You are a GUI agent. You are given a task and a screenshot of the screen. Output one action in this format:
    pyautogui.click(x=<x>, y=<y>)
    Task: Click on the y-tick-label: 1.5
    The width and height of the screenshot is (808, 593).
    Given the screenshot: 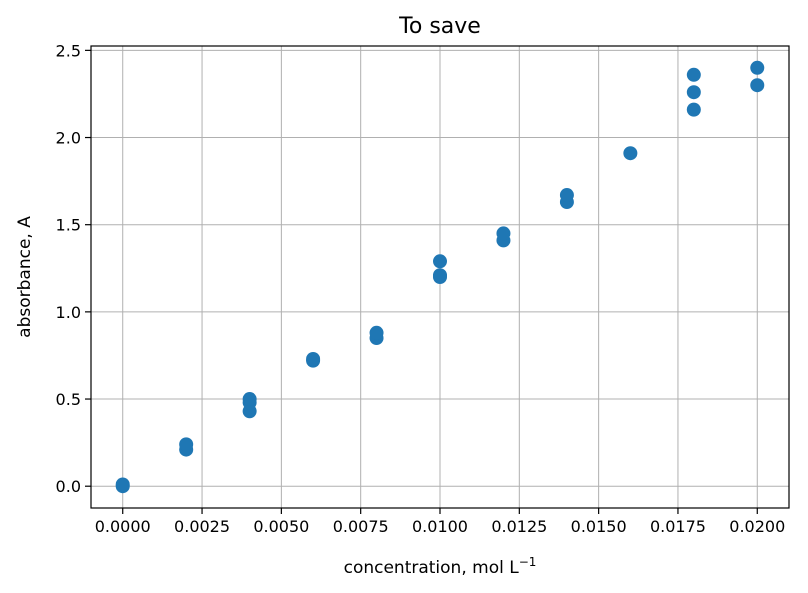 What is the action you would take?
    pyautogui.click(x=68, y=225)
    